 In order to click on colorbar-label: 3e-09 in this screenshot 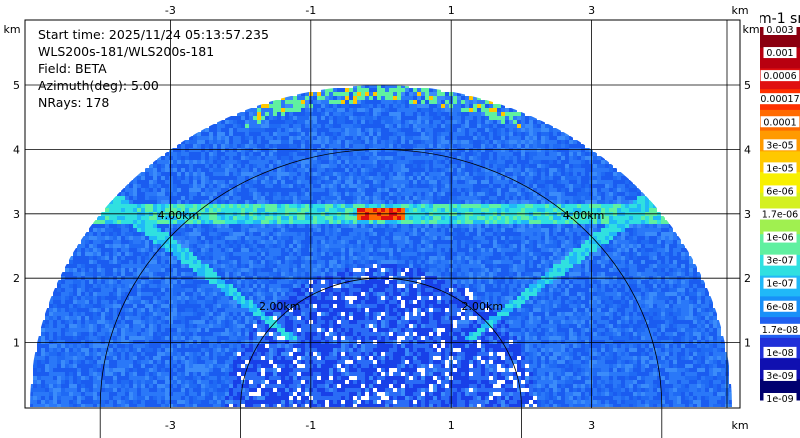, I will do `click(779, 376)`.